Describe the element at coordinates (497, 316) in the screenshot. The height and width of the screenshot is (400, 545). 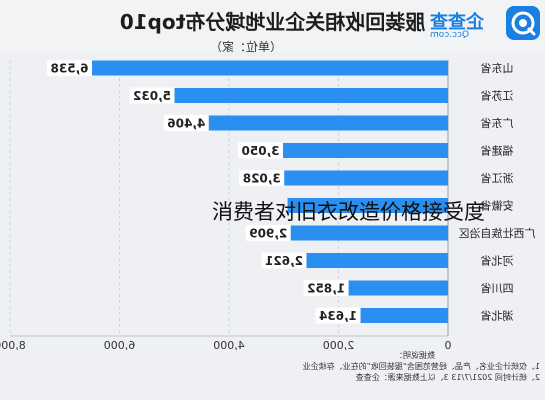
I see `category-label-9: 湖北省` at that location.